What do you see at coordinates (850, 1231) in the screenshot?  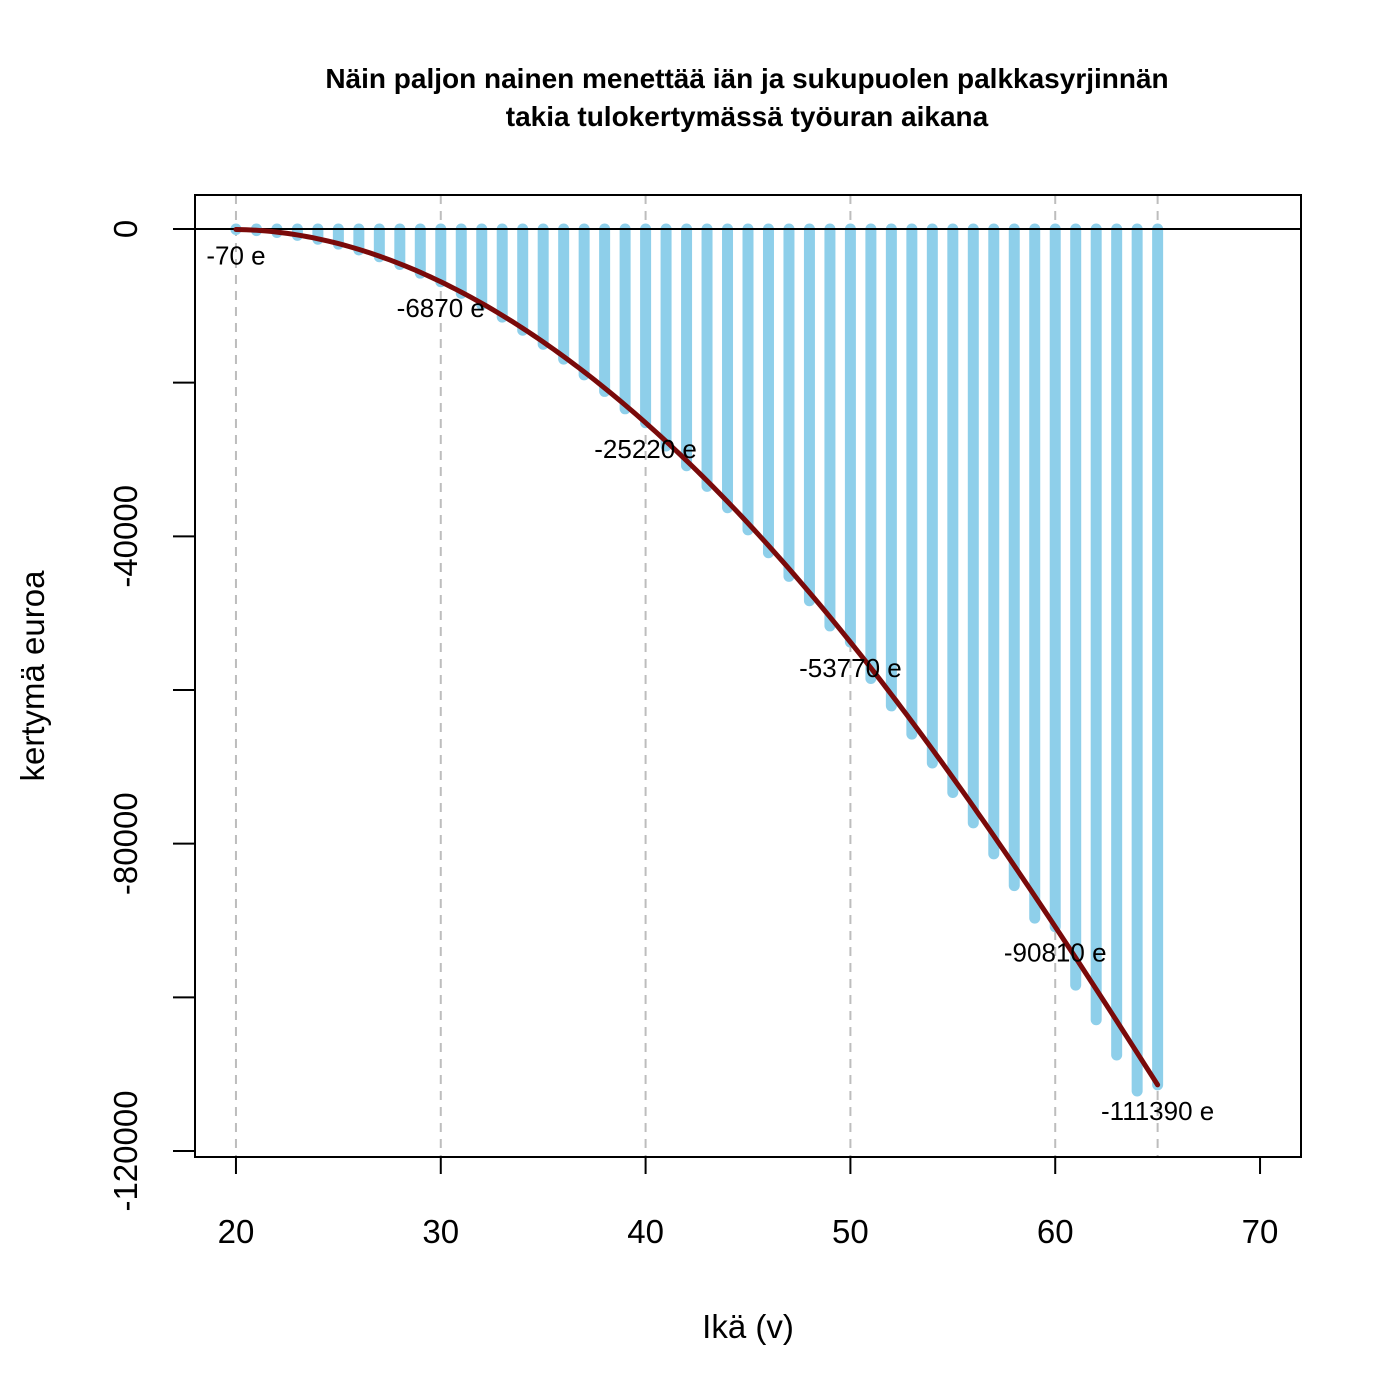 I see `x-tick-label-50: 50` at bounding box center [850, 1231].